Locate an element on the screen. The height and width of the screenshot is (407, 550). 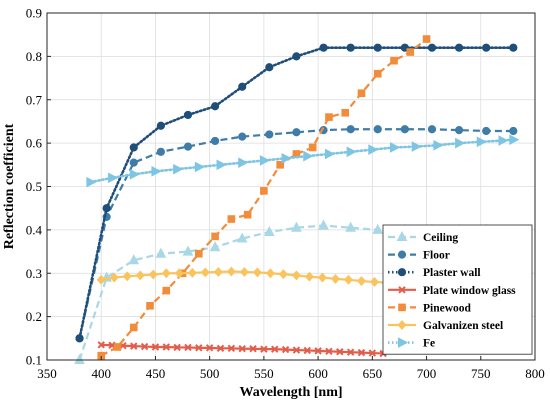
y-tick-label: 0.9 is located at coordinates (34, 13).